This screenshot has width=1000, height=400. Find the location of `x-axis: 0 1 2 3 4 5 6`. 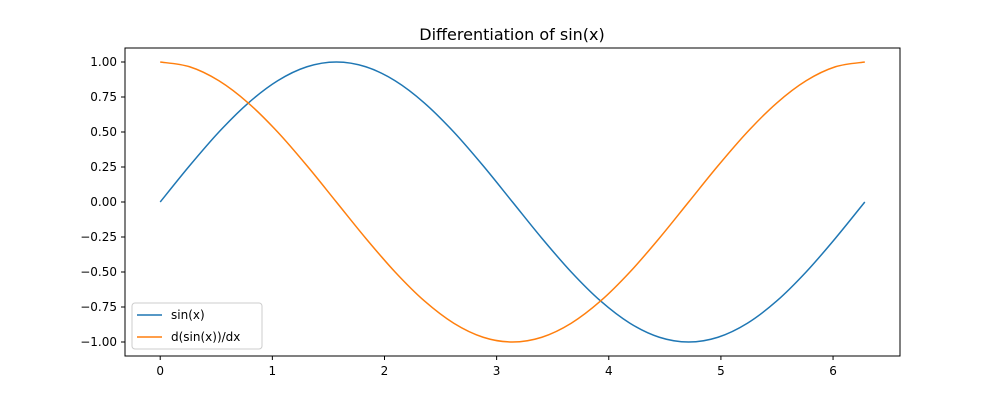

x-axis: 0 1 2 3 4 5 6 is located at coordinates (496, 367).